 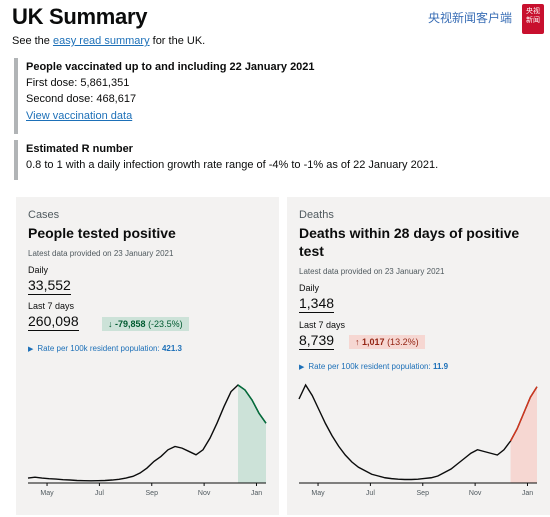 I want to click on first-dose-text: First dose: 5,861,351, so click(x=78, y=83).